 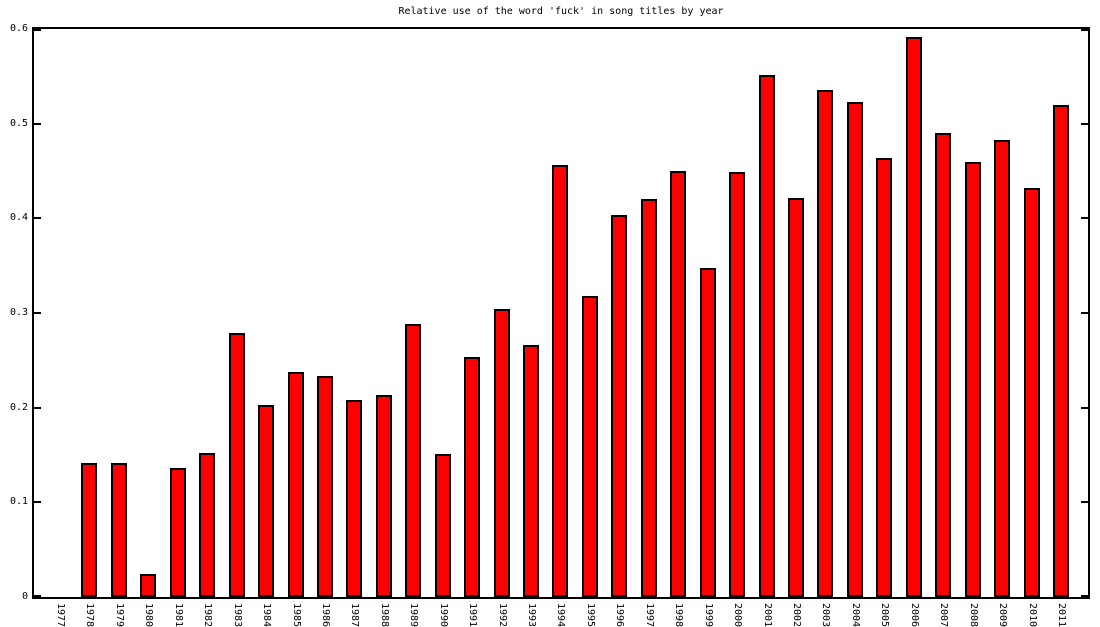 I want to click on x-tick-label: 2007, so click(x=943, y=615).